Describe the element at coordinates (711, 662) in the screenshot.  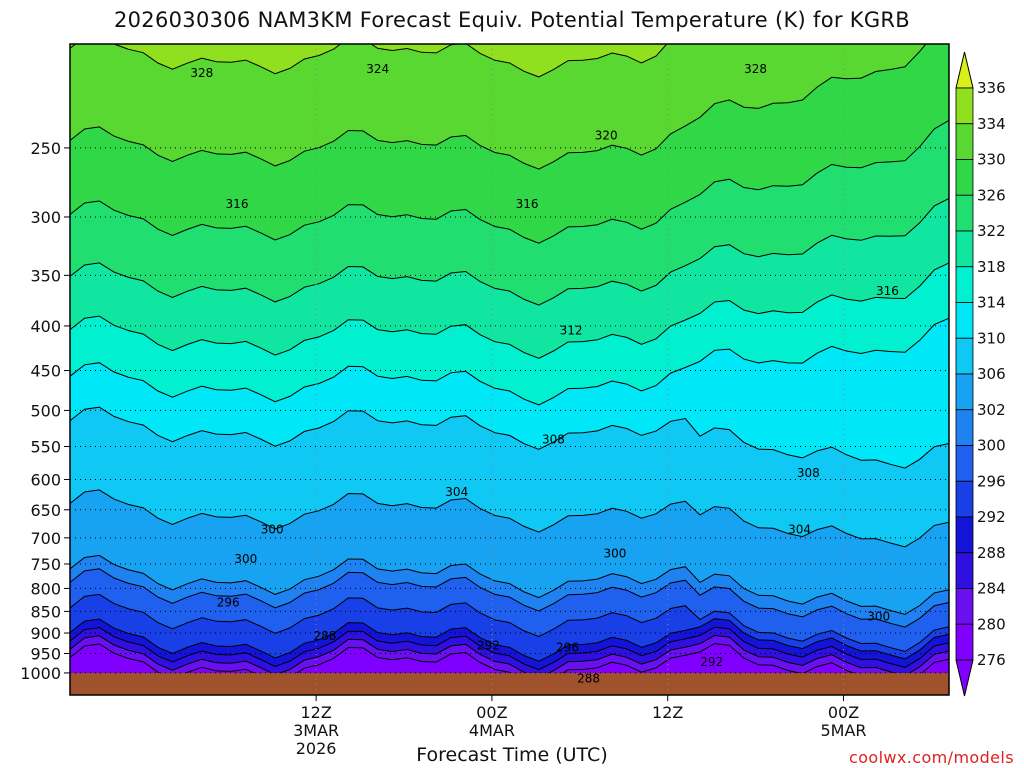
I see `contour-label: 292` at that location.